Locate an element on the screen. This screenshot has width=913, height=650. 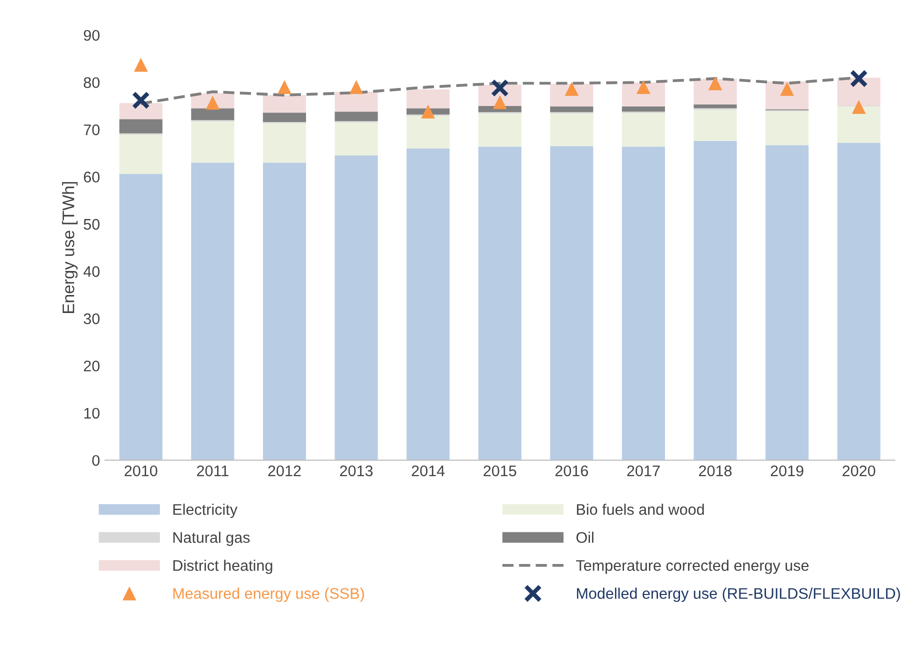
y-axis-title: Energy use [TWh] is located at coordinates (70, 247).